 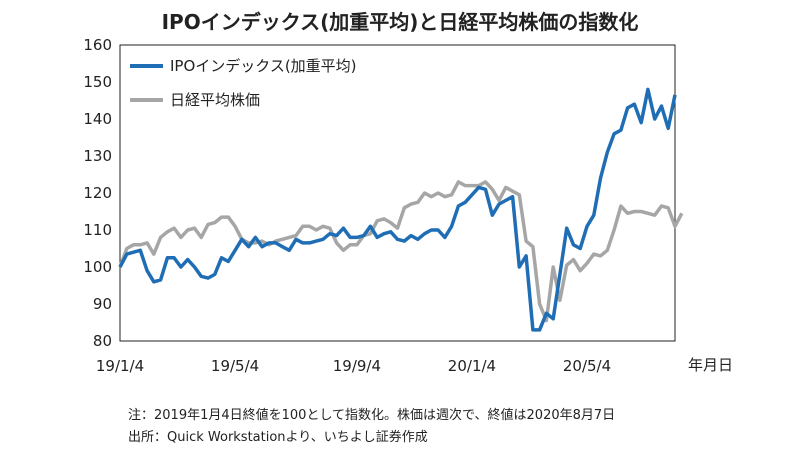 I want to click on x-axis: 19/1/4 19/5/4 19/9/4 20/1/4 20/5/4, so click(x=353, y=366).